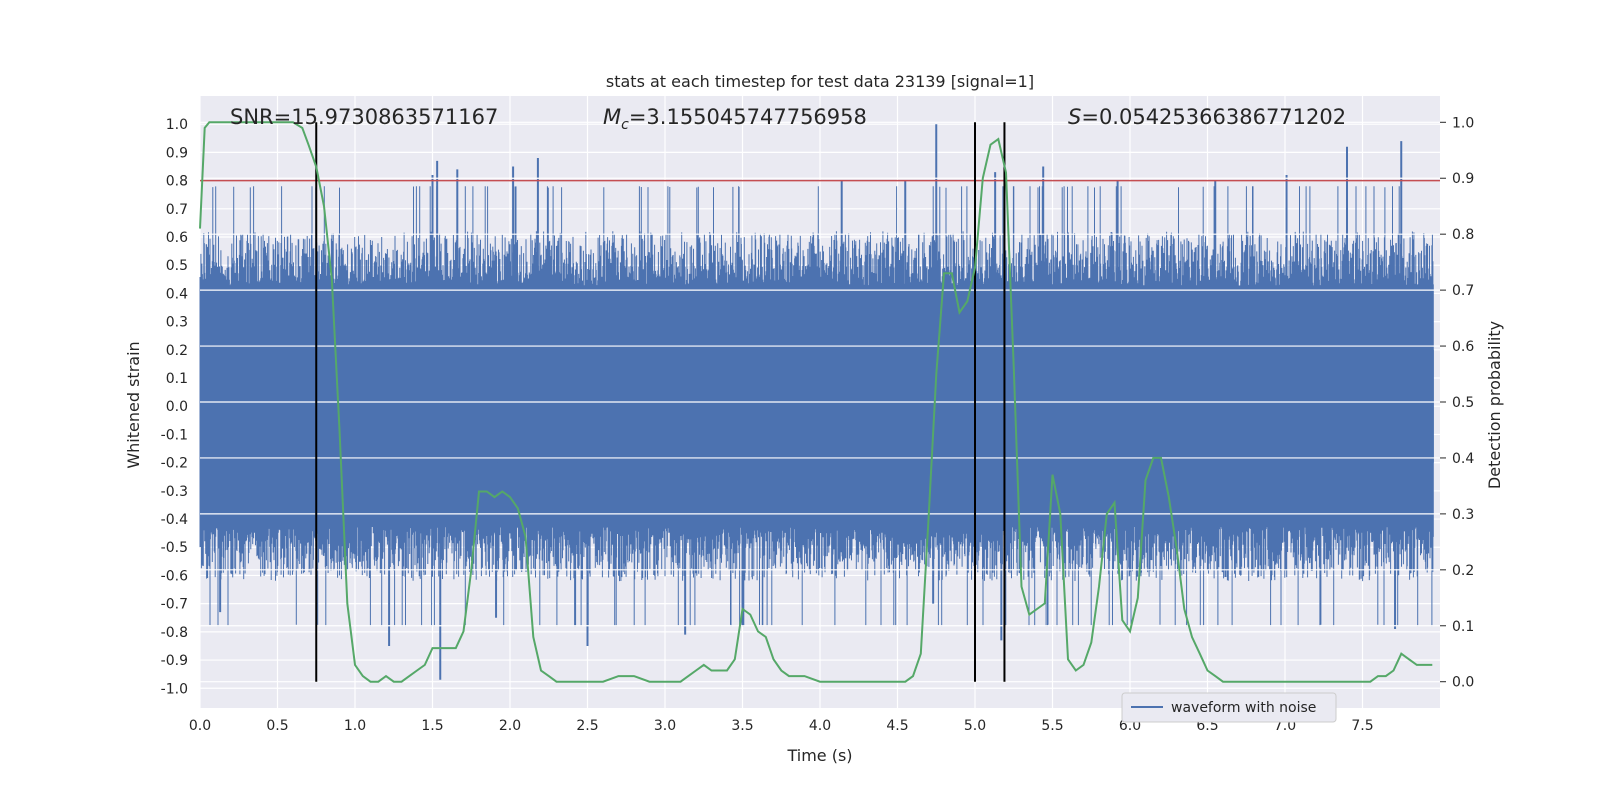 Image resolution: width=1600 pixels, height=800 pixels. What do you see at coordinates (177, 379) in the screenshot?
I see `y-tick-label-left: 0.1` at bounding box center [177, 379].